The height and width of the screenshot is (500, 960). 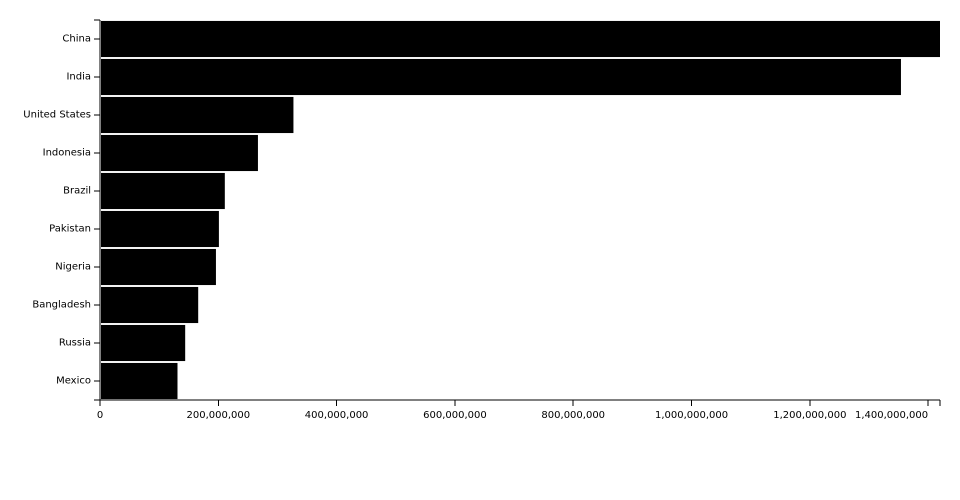 What do you see at coordinates (143, 343) in the screenshot?
I see `bar-russia` at bounding box center [143, 343].